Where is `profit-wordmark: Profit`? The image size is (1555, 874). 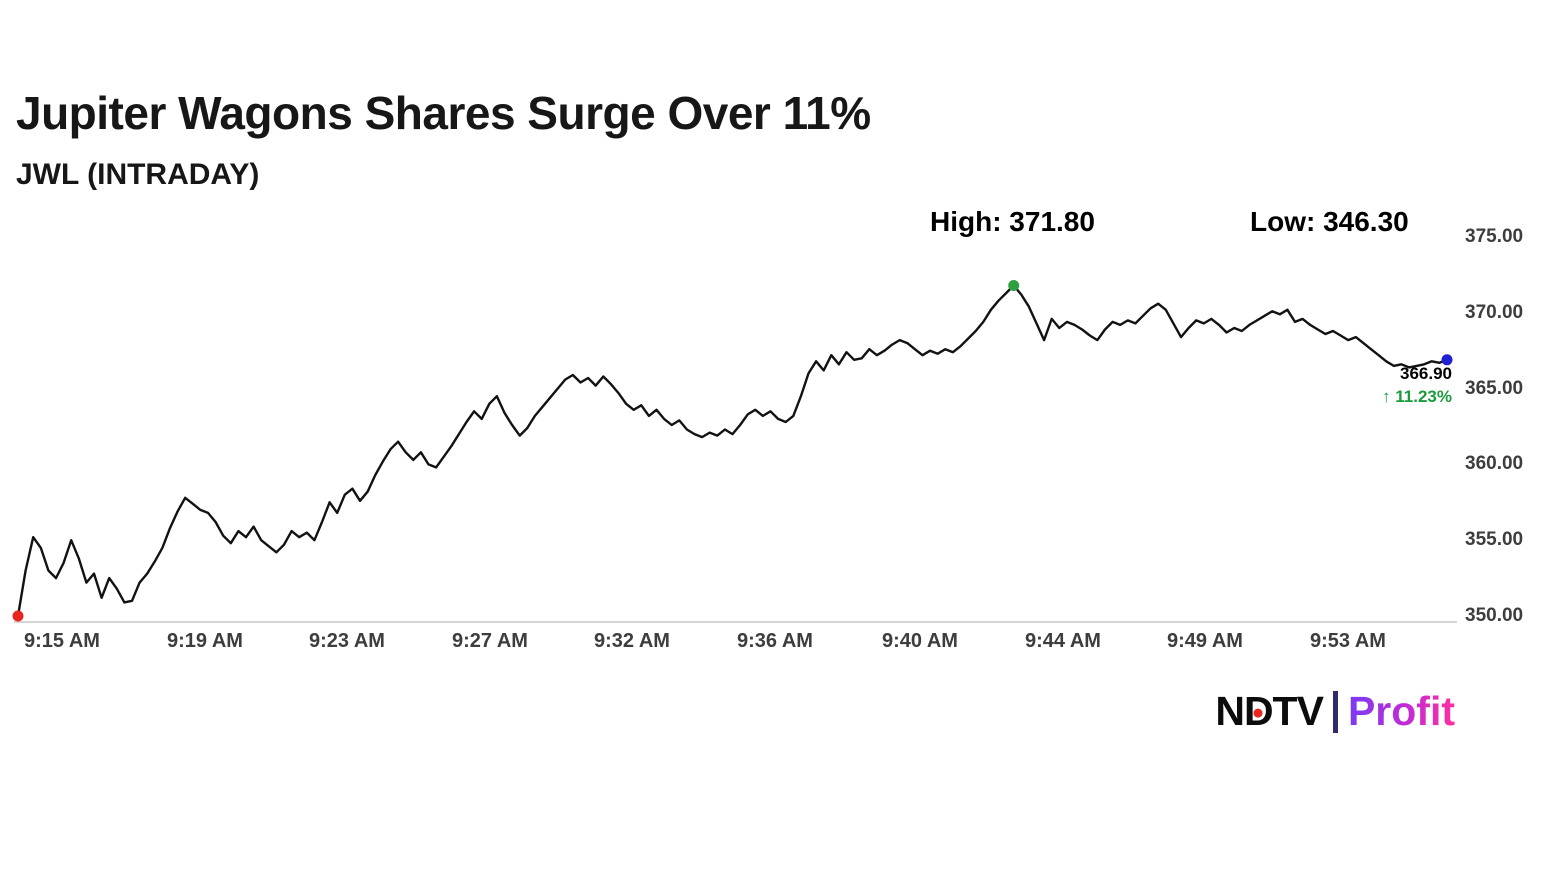
profit-wordmark: Profit is located at coordinates (1401, 711).